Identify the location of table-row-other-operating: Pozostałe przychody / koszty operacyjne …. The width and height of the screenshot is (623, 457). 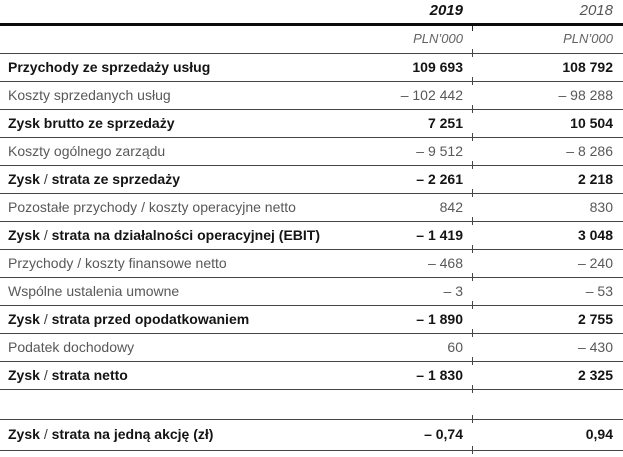
(311, 209).